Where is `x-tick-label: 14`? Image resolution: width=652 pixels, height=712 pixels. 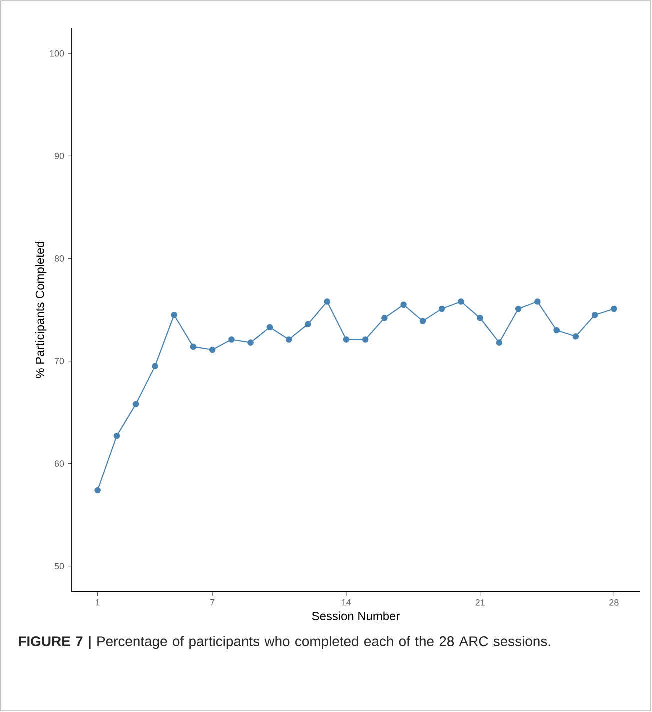 x-tick-label: 14 is located at coordinates (347, 603).